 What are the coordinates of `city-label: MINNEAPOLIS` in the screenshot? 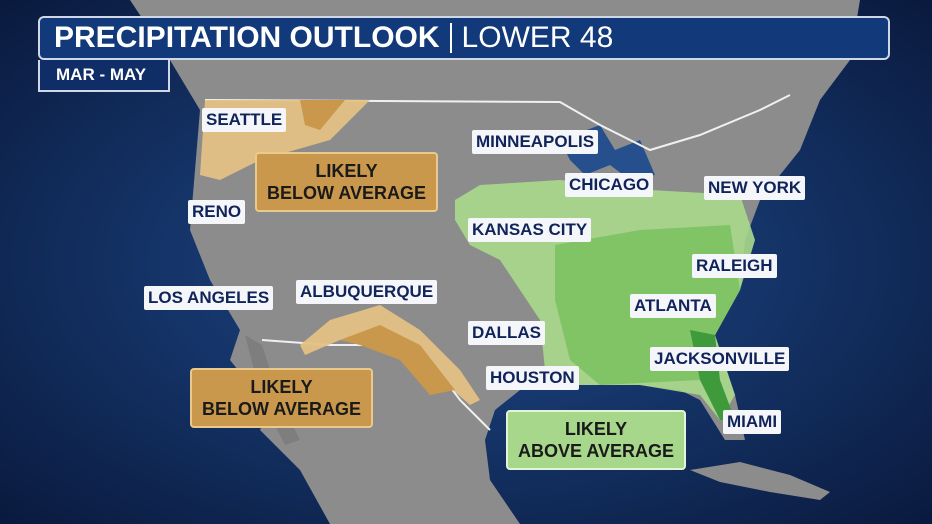 It's located at (535, 142).